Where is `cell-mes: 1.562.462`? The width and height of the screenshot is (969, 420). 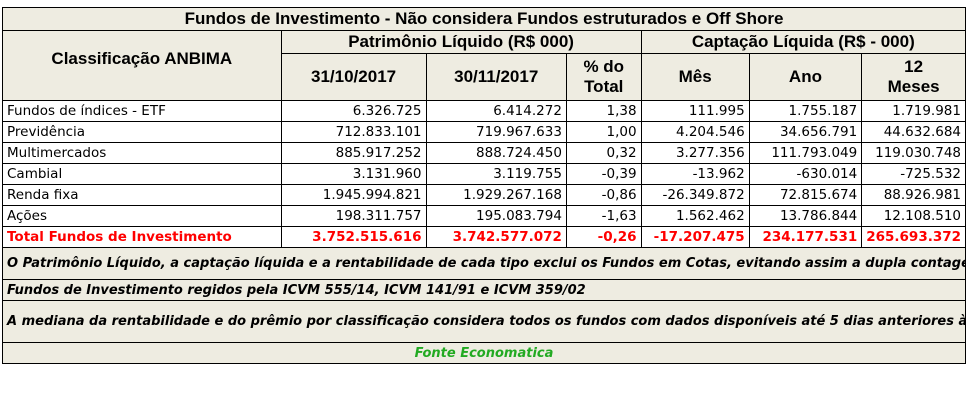
cell-mes: 1.562.462 is located at coordinates (695, 216).